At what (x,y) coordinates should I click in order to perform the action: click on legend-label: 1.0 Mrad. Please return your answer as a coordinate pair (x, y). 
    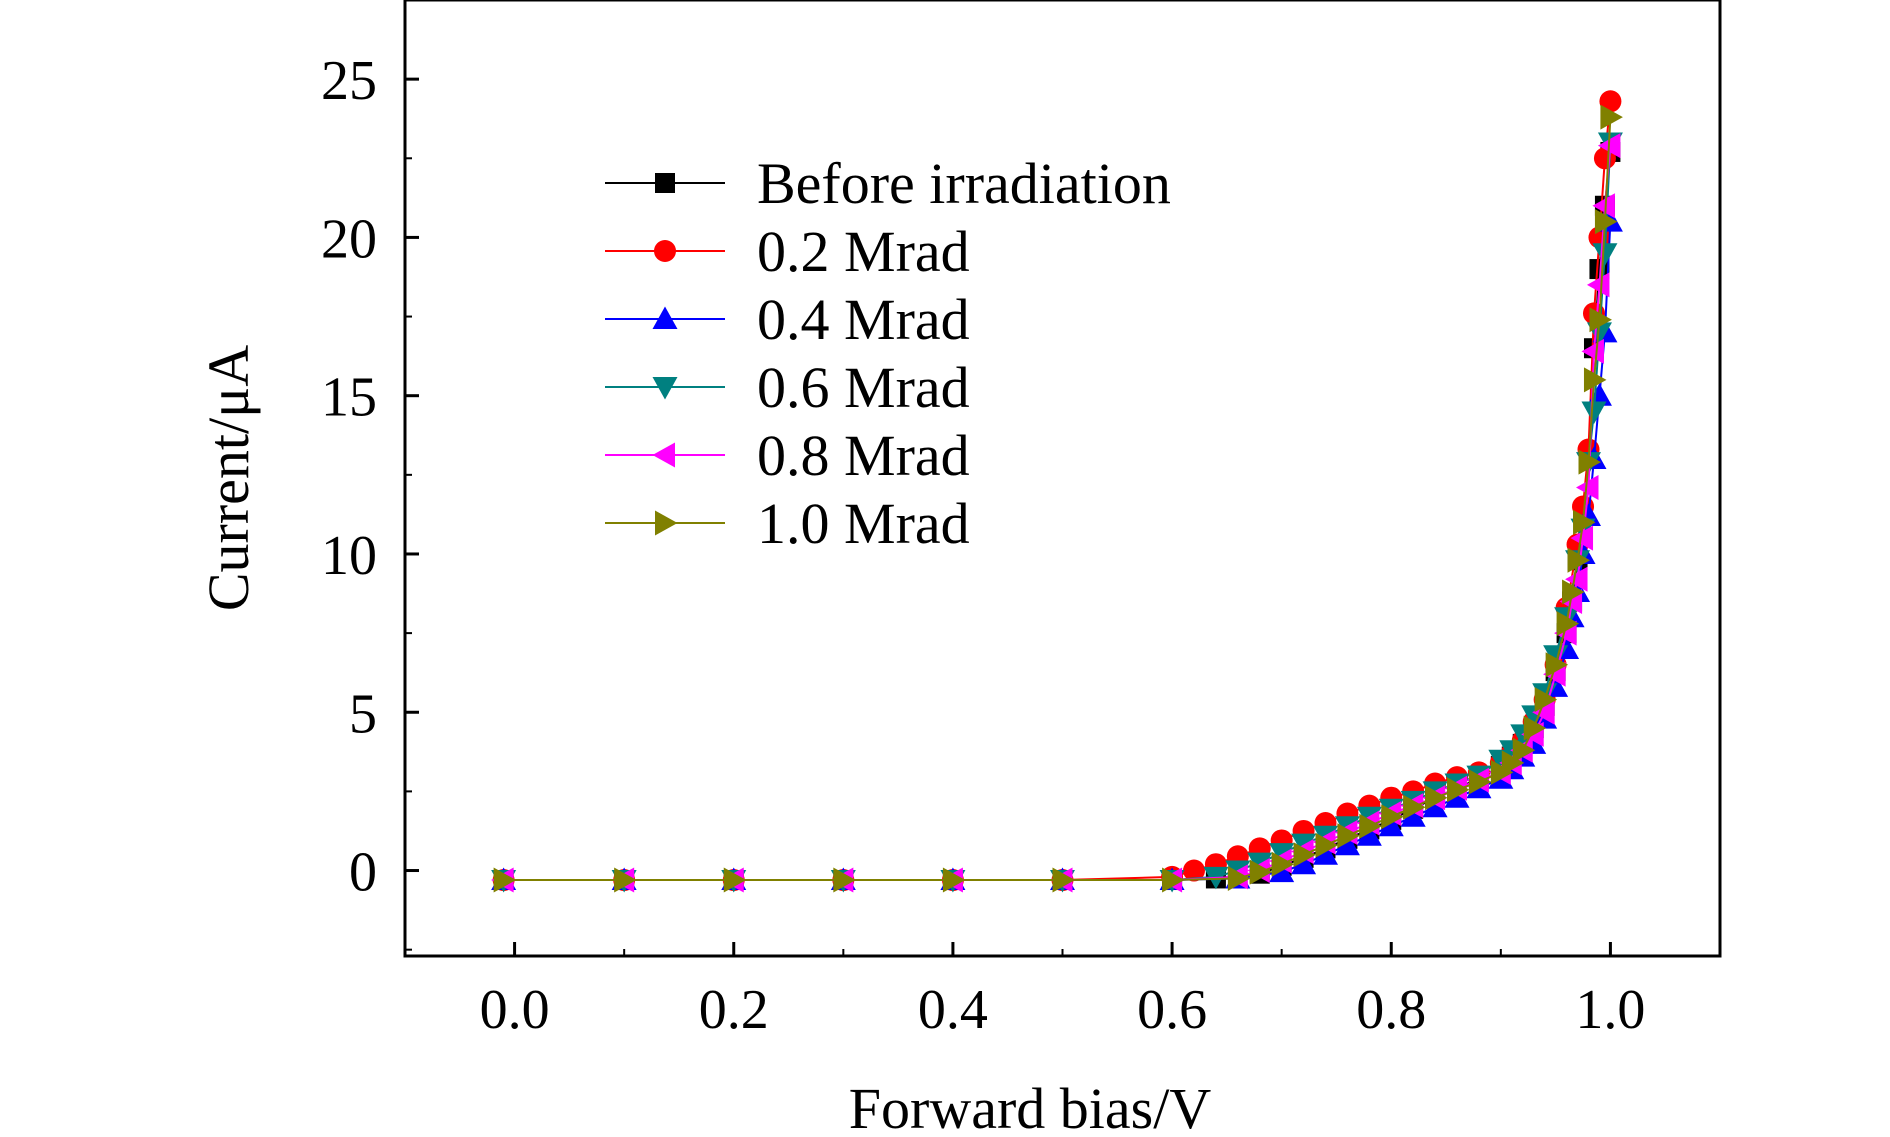
    Looking at the image, I should click on (863, 523).